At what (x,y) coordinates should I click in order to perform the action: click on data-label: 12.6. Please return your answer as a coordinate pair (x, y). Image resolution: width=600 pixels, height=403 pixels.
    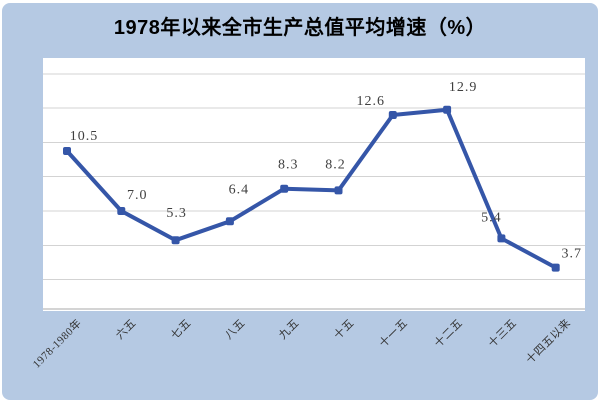
    Looking at the image, I should click on (371, 101).